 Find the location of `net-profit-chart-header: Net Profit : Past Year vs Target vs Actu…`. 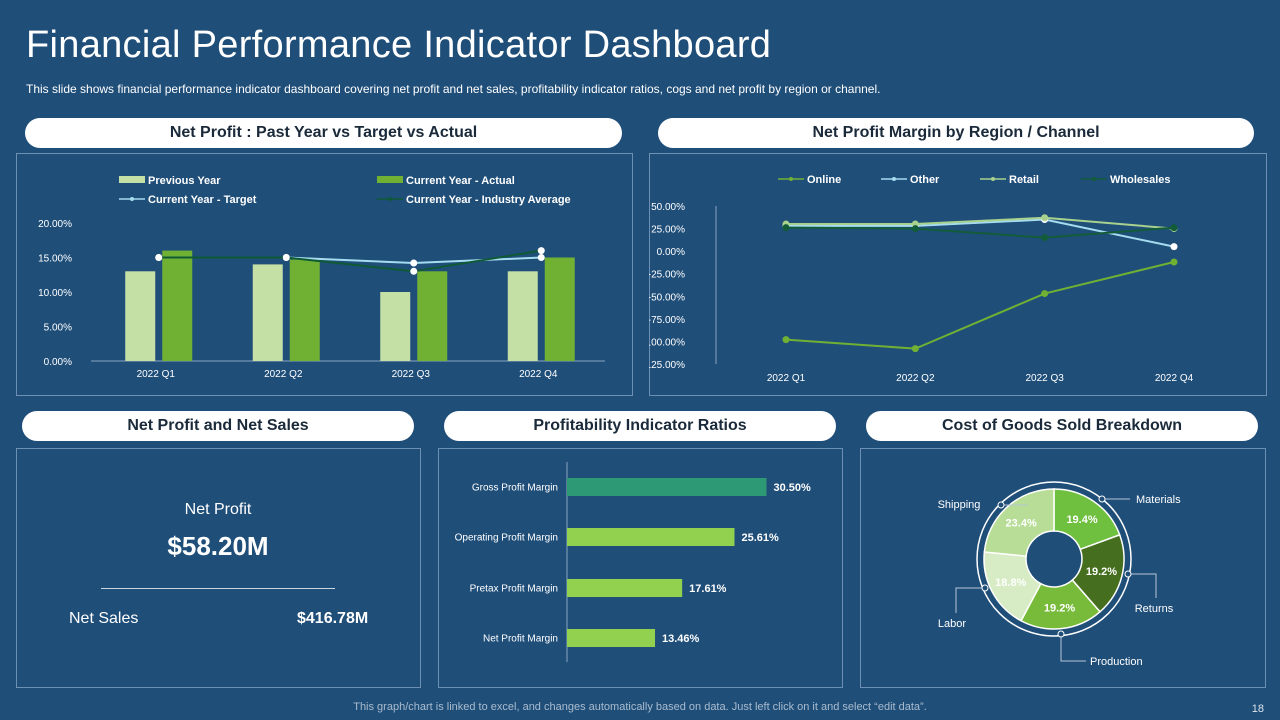

net-profit-chart-header: Net Profit : Past Year vs Target vs Actu… is located at coordinates (323, 133).